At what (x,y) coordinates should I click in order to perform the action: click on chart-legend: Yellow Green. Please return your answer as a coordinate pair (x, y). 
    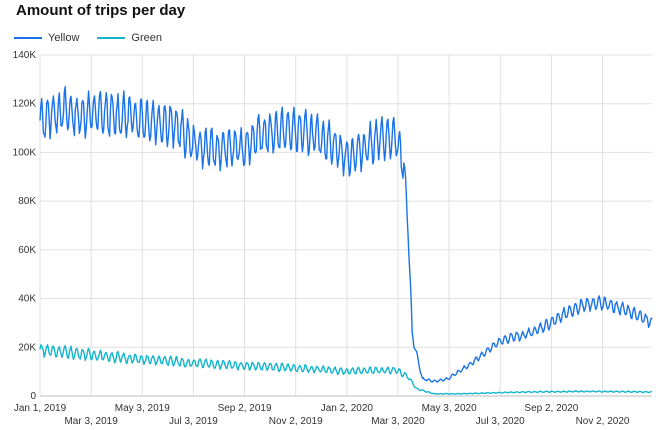
    Looking at the image, I should click on (88, 38).